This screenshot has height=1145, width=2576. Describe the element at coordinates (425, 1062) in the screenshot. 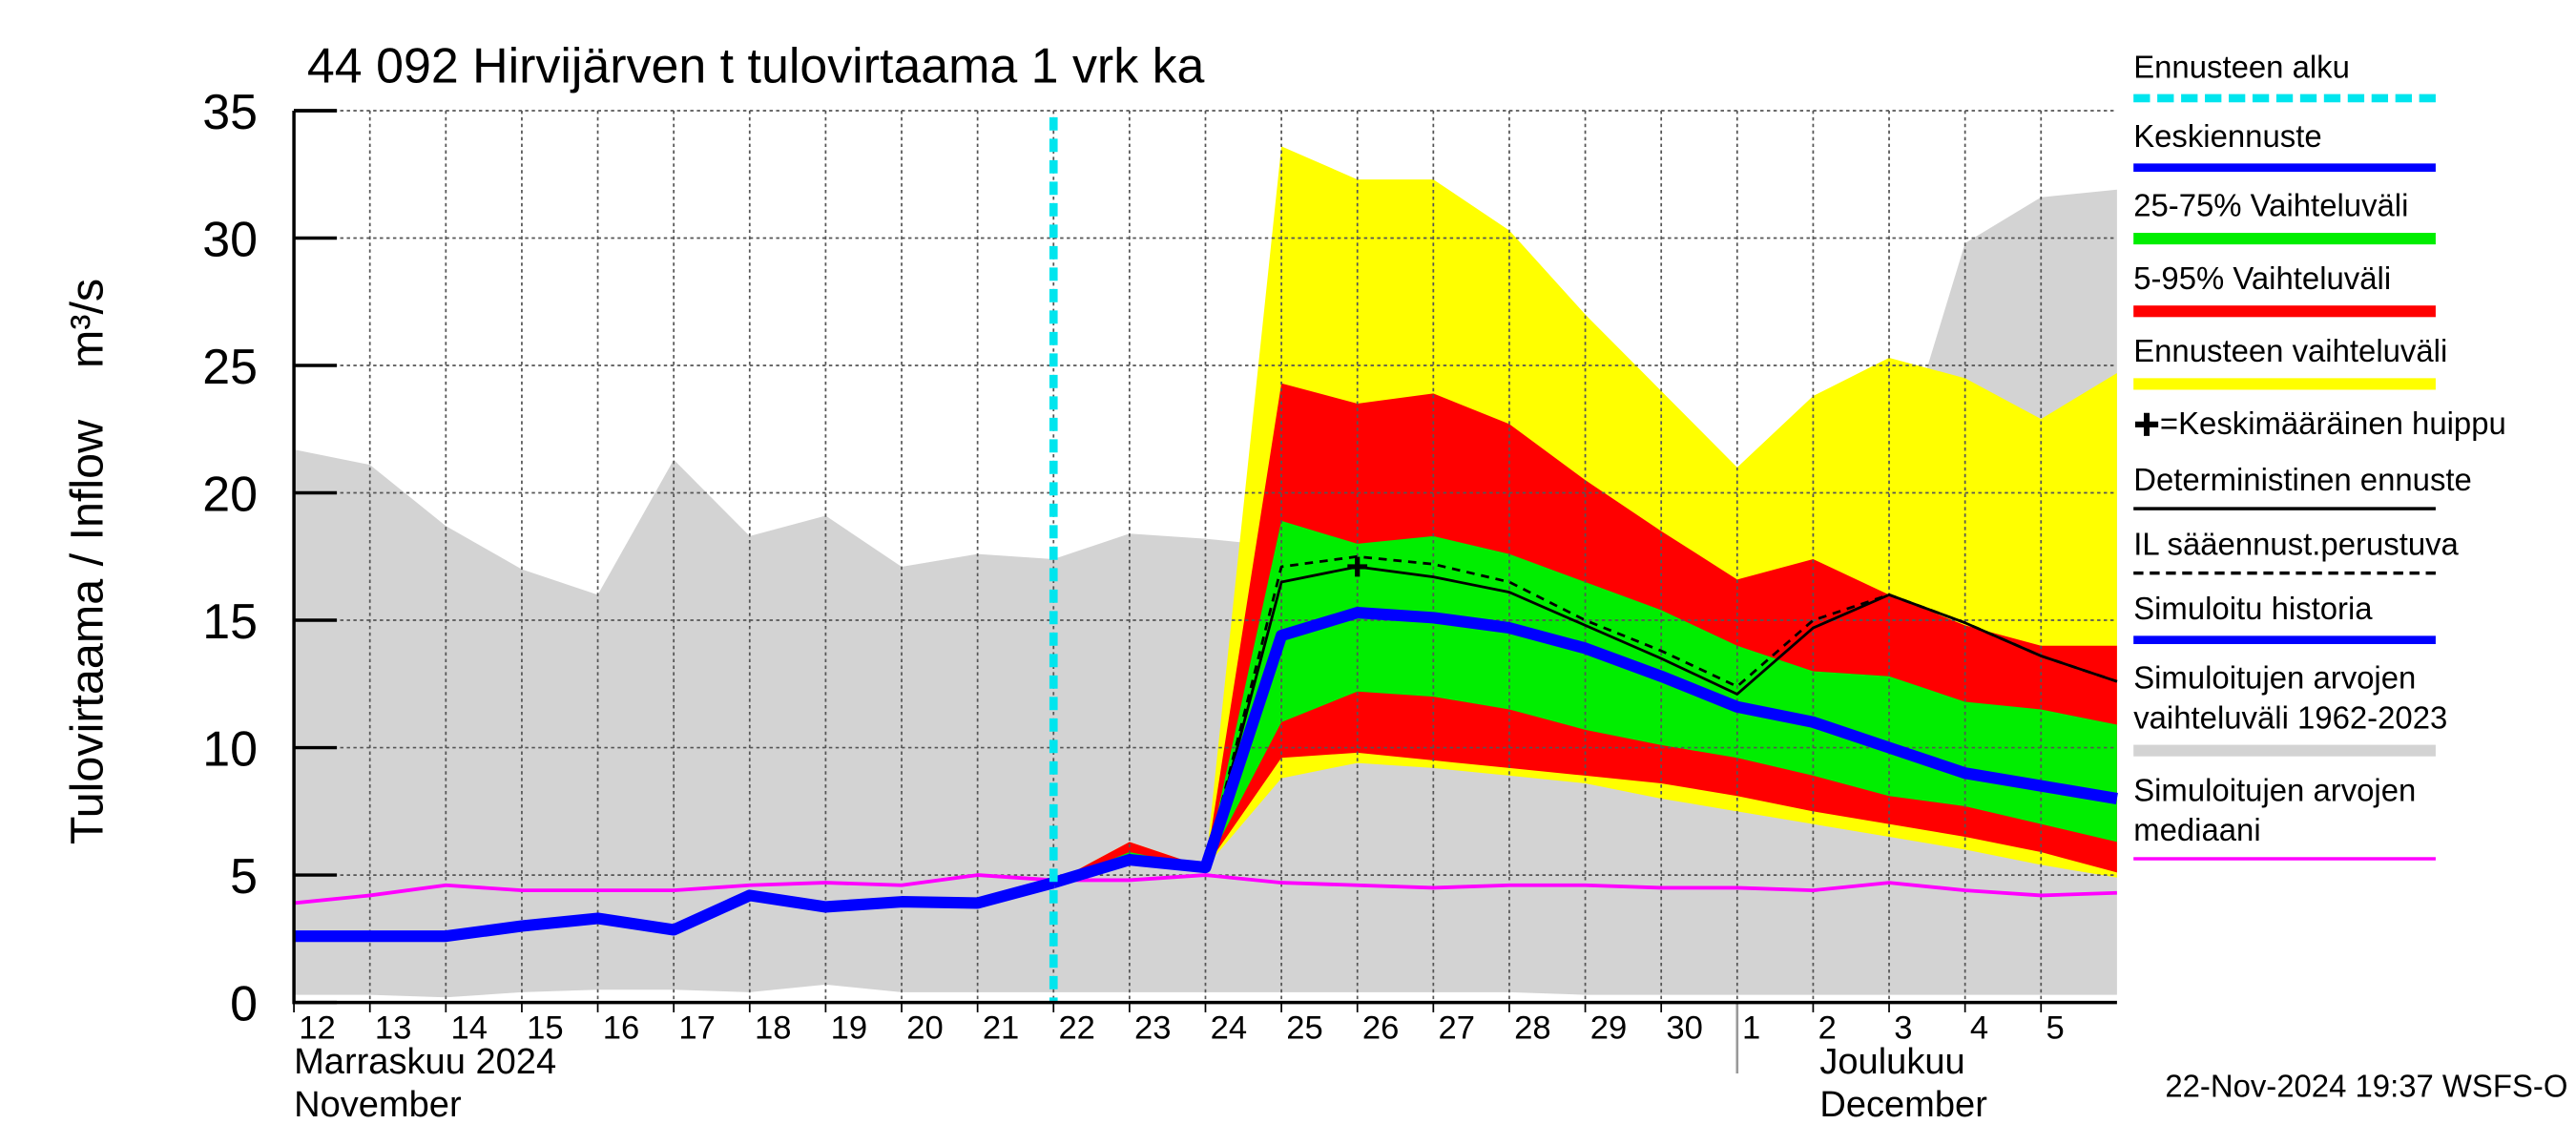

I see `month-label: Marraskuu 2024` at that location.